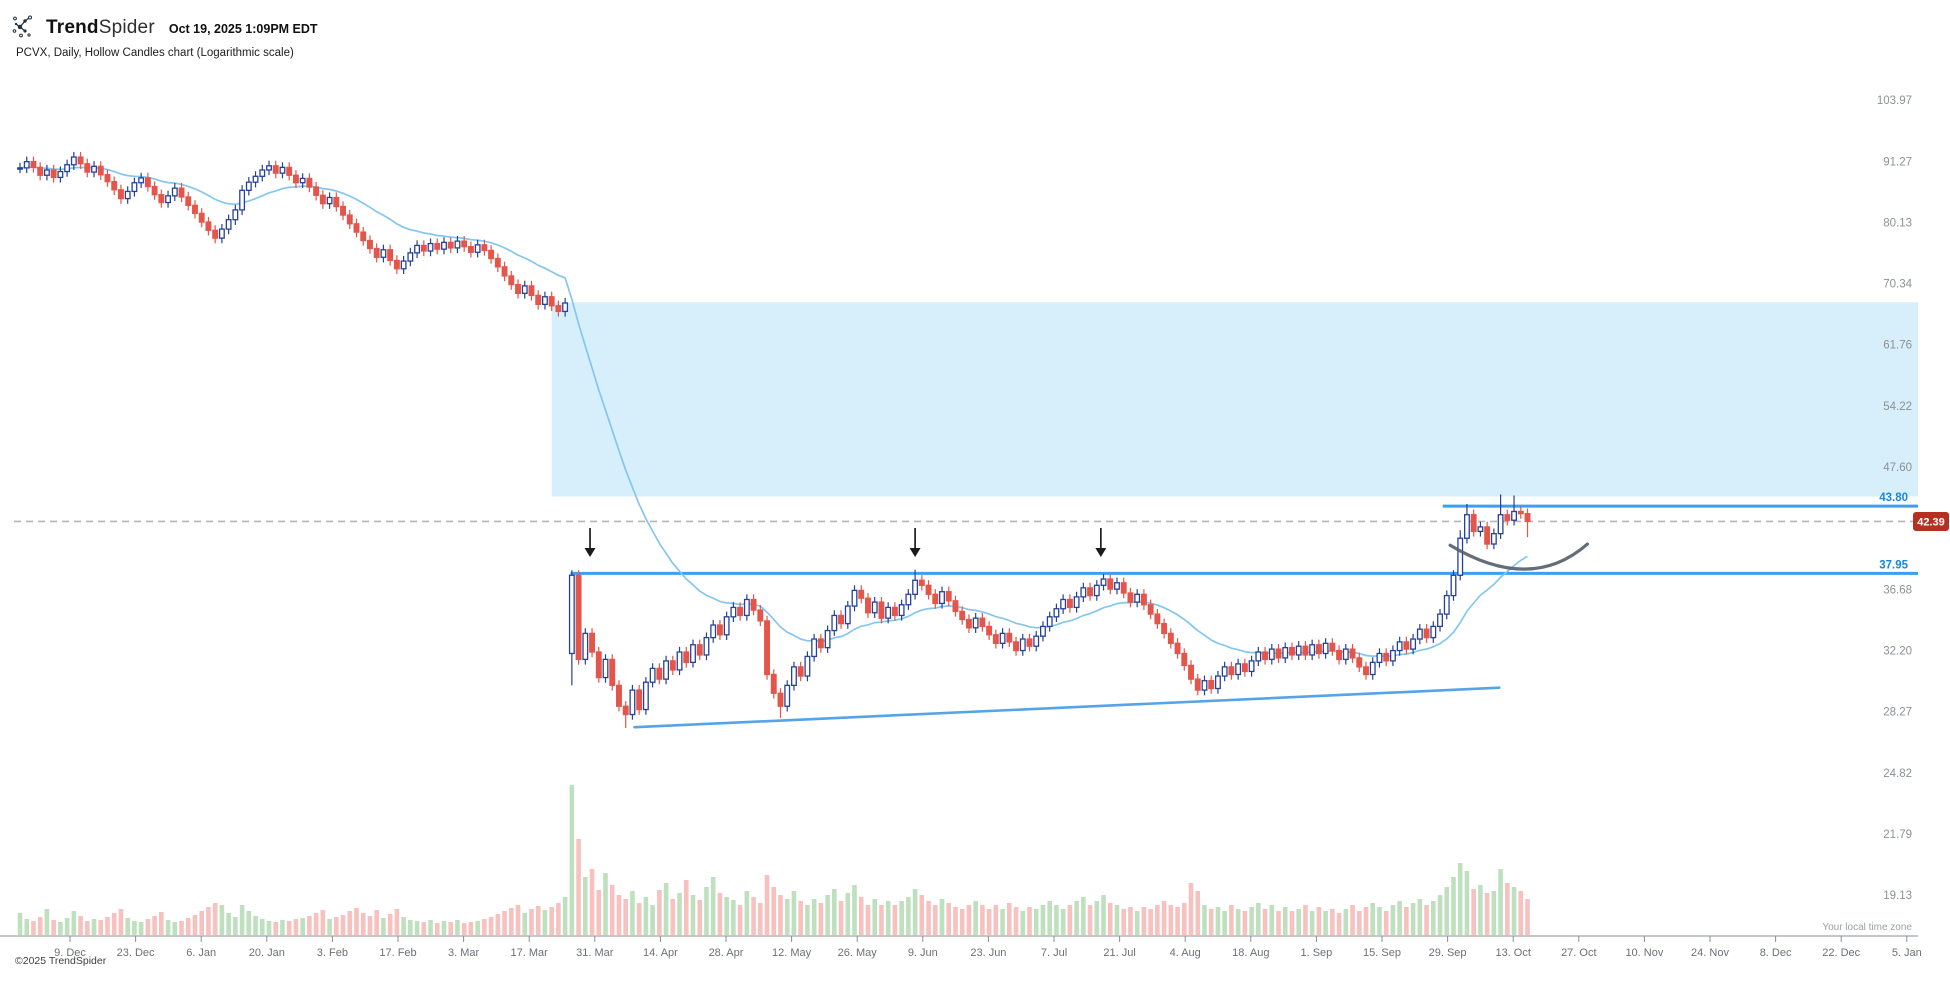 This screenshot has height=983, width=1950. What do you see at coordinates (1841, 953) in the screenshot?
I see `date-tick-label: 22. Dec` at bounding box center [1841, 953].